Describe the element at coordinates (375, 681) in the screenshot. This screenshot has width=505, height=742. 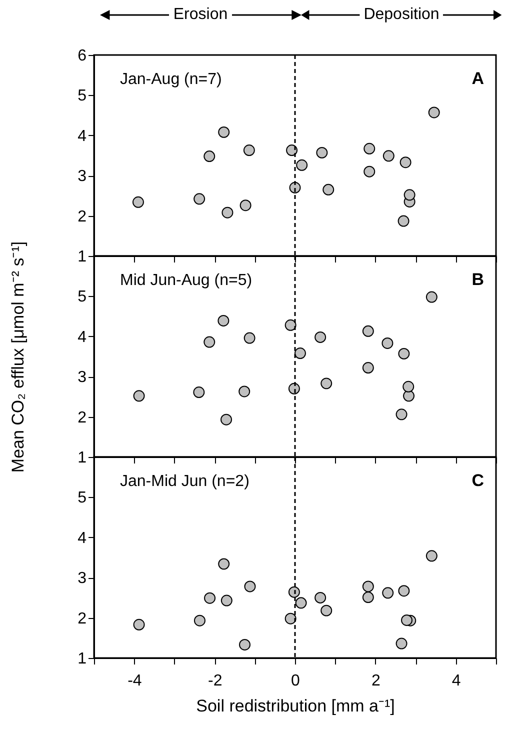
I see `x-tick-label: 2` at that location.